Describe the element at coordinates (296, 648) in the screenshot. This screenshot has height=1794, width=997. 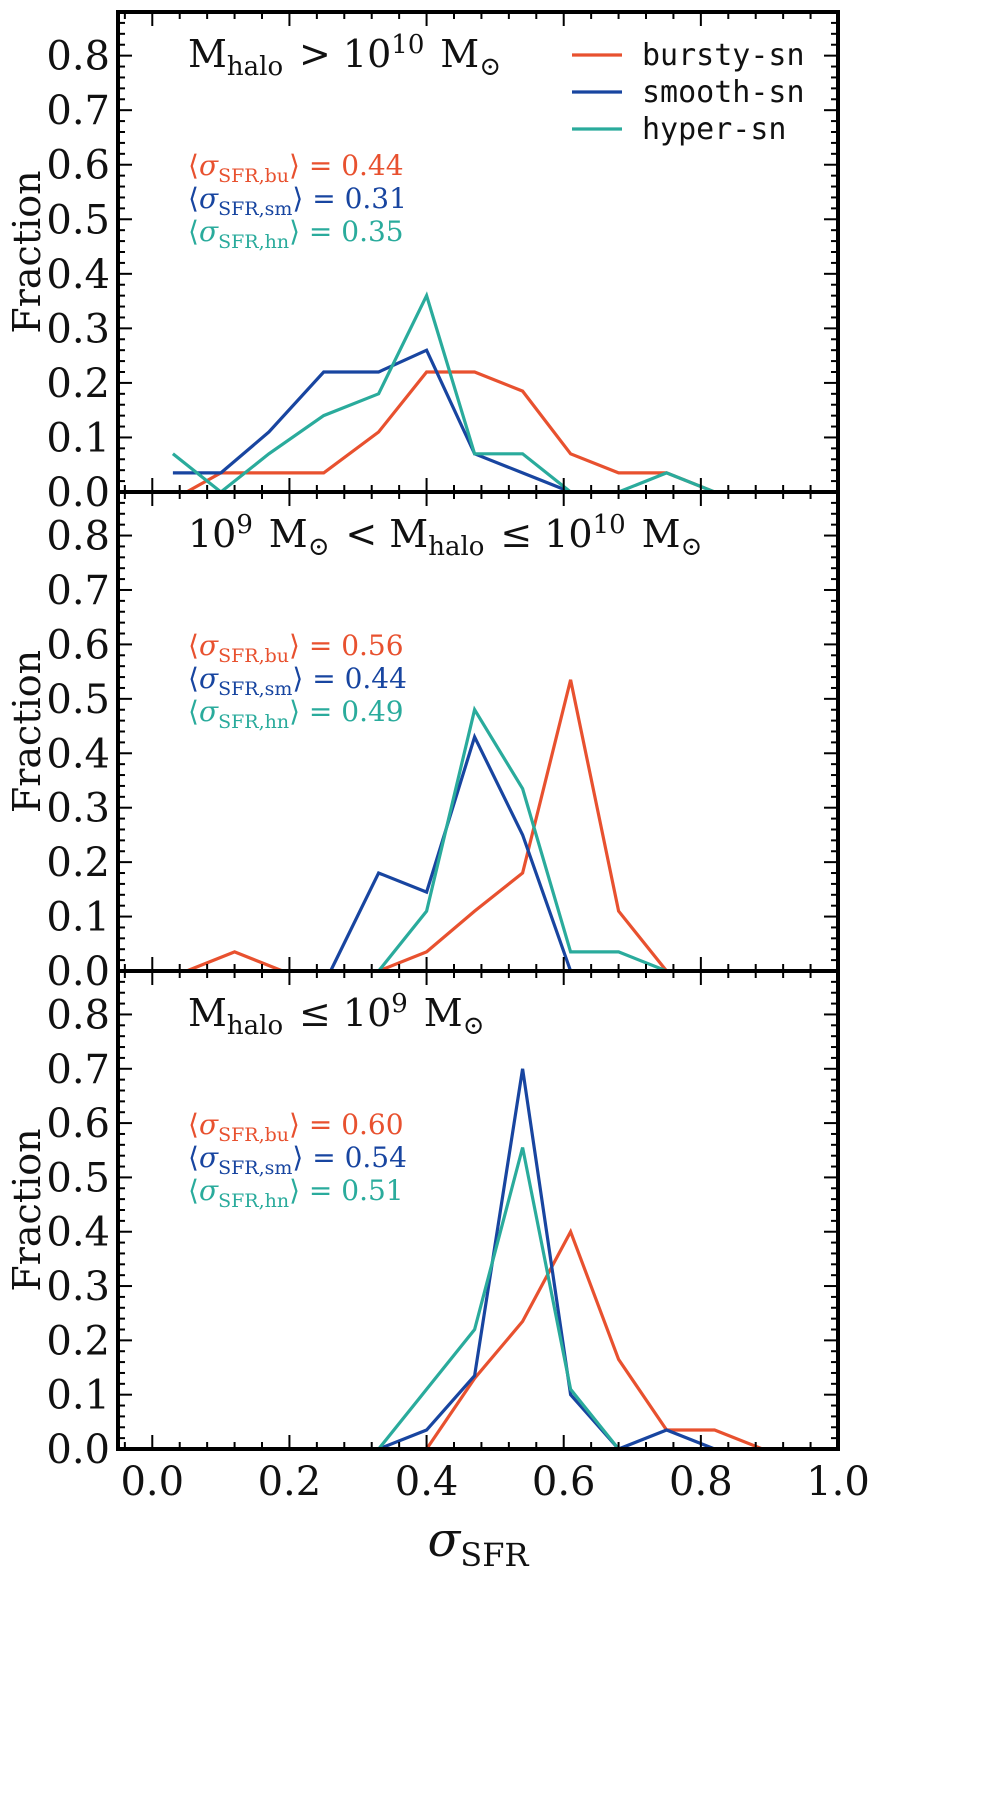
I see `mean-annotation-bu: ⟨σSFR,bu⟩ = 0.56` at that location.